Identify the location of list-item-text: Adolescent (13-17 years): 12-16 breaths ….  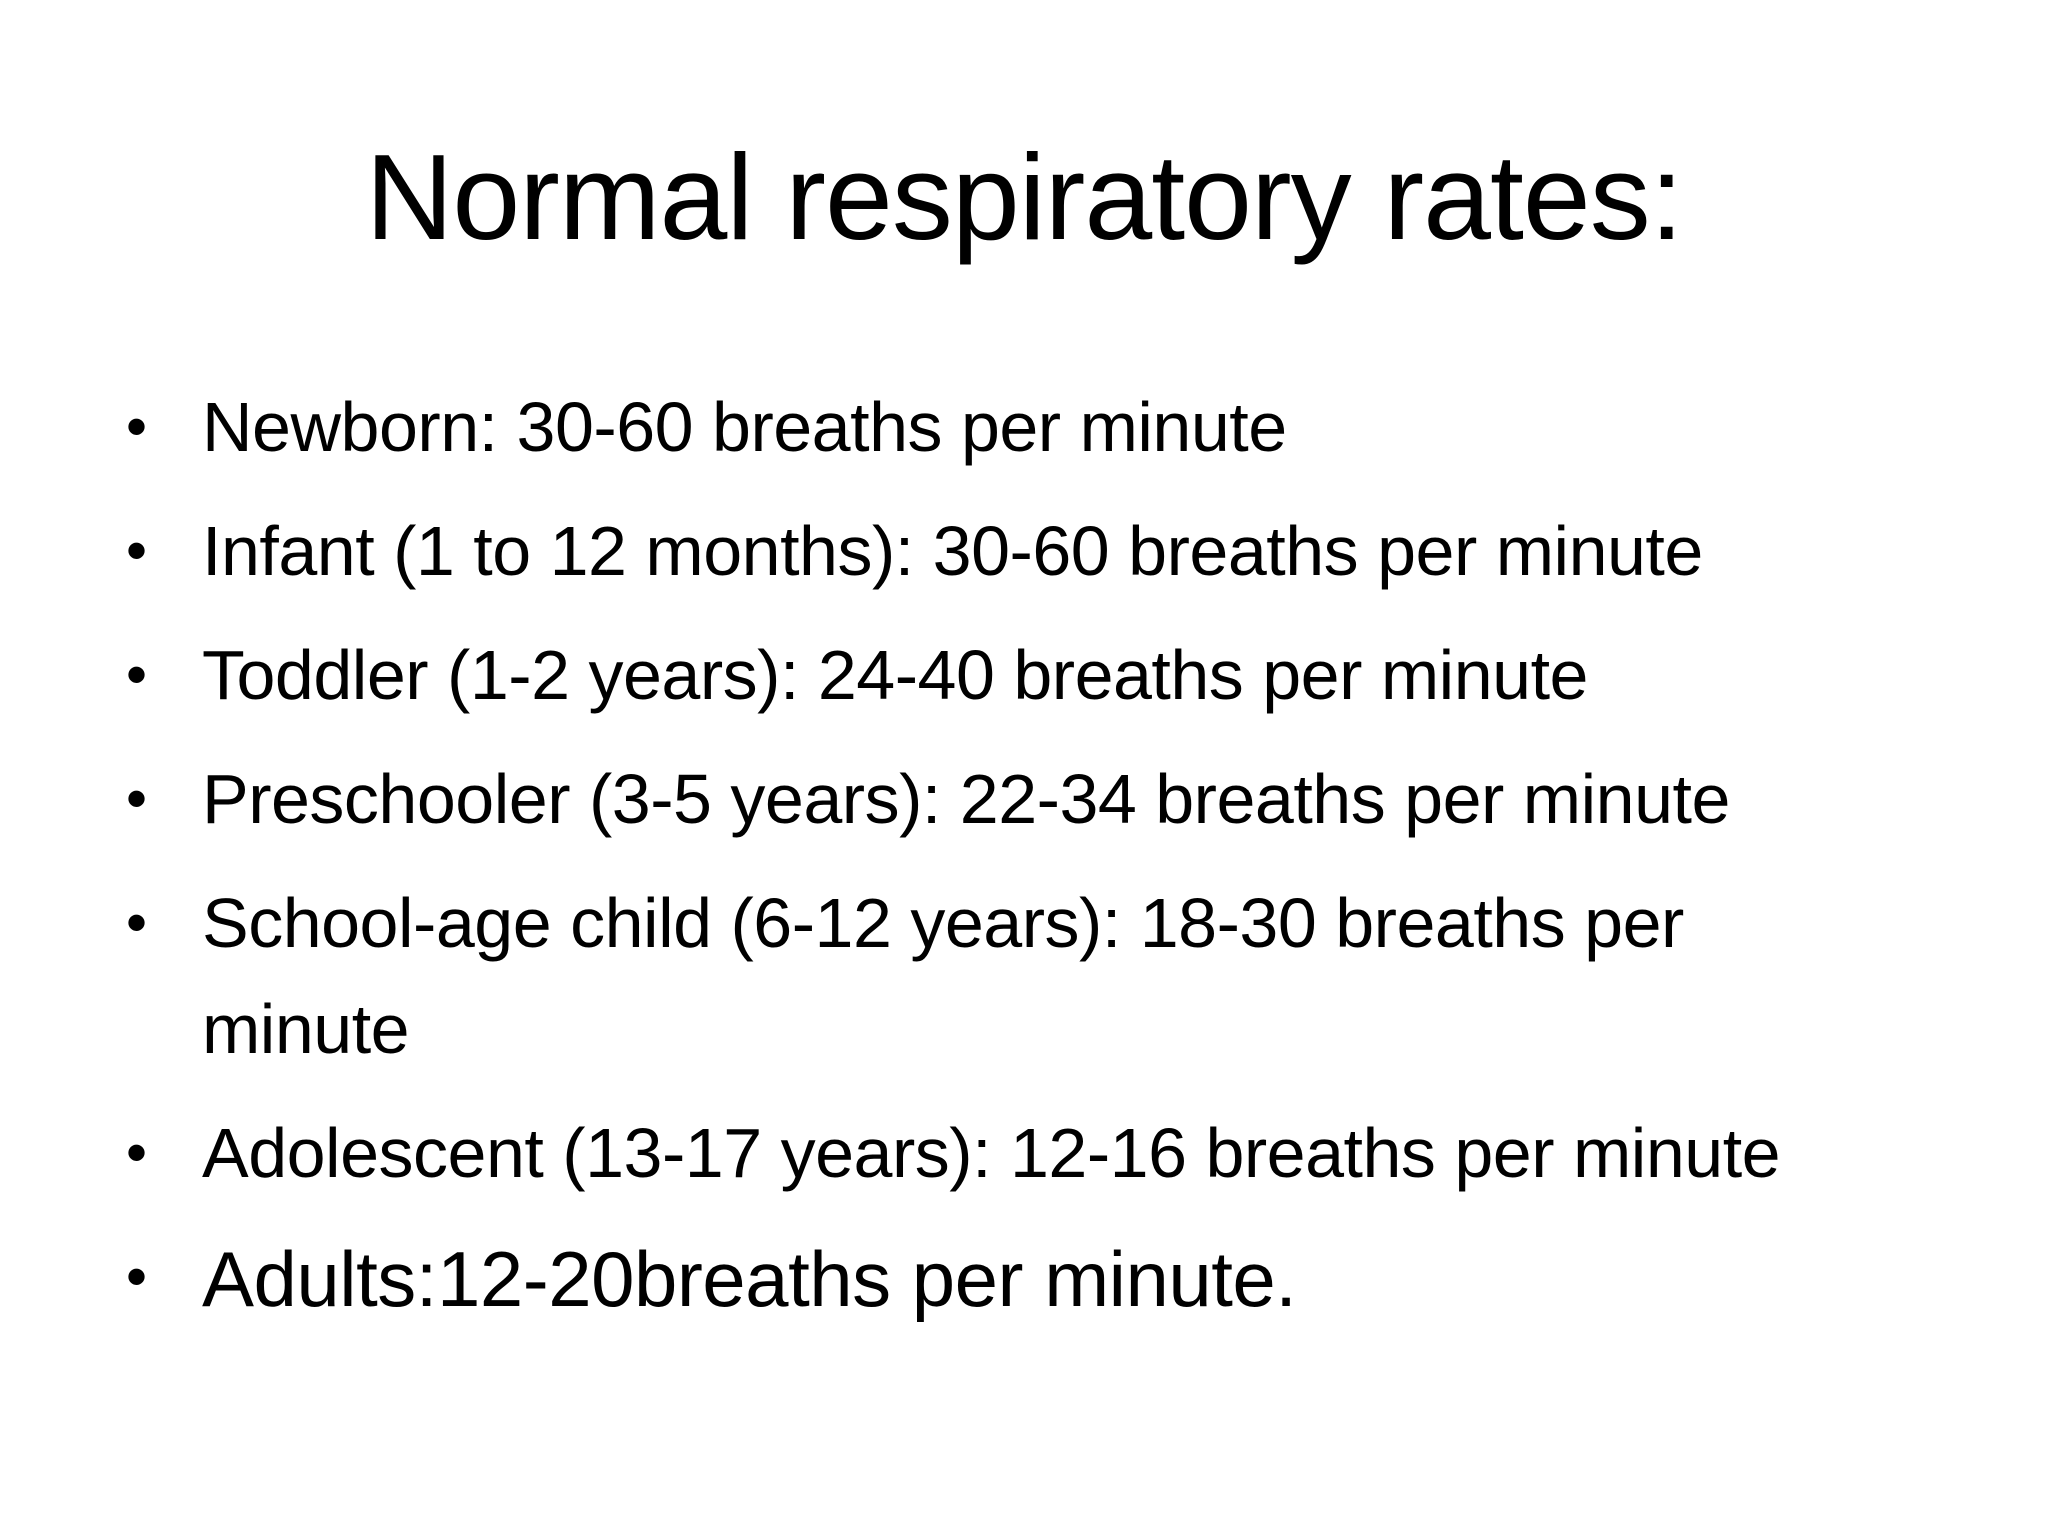
(991, 1153).